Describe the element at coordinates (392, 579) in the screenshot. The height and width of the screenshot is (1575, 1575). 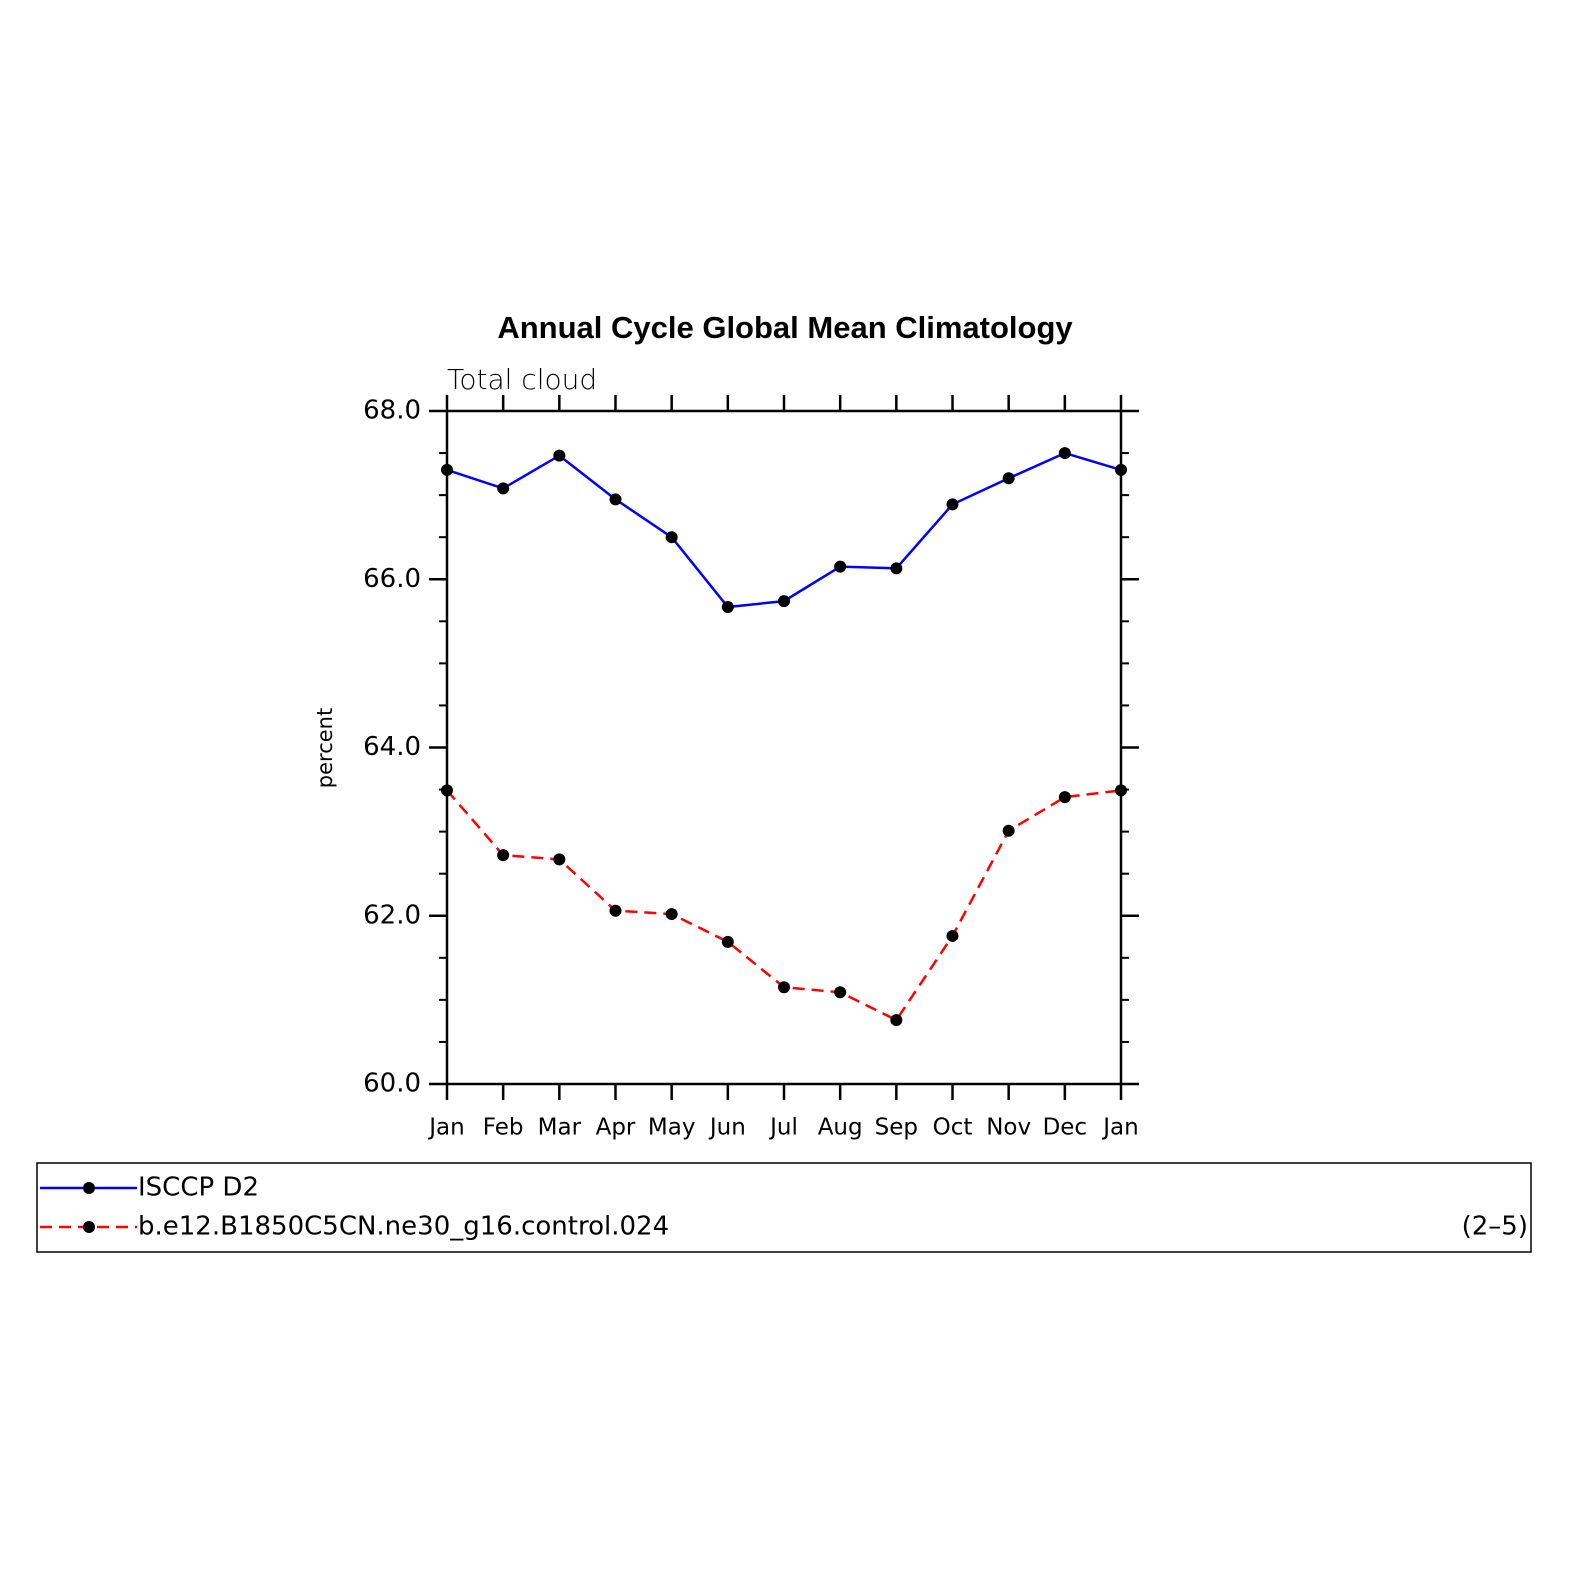
I see `y-tick-label: 66.0` at that location.